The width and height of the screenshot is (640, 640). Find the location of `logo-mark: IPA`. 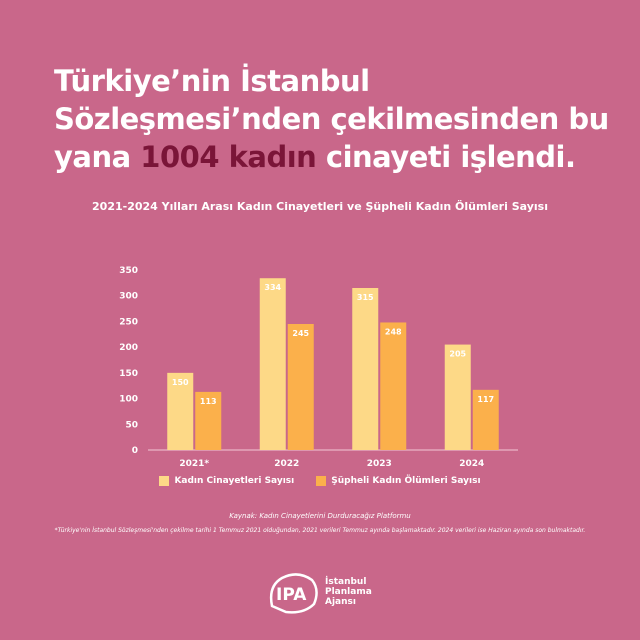

logo-mark: IPA is located at coordinates (291, 595).